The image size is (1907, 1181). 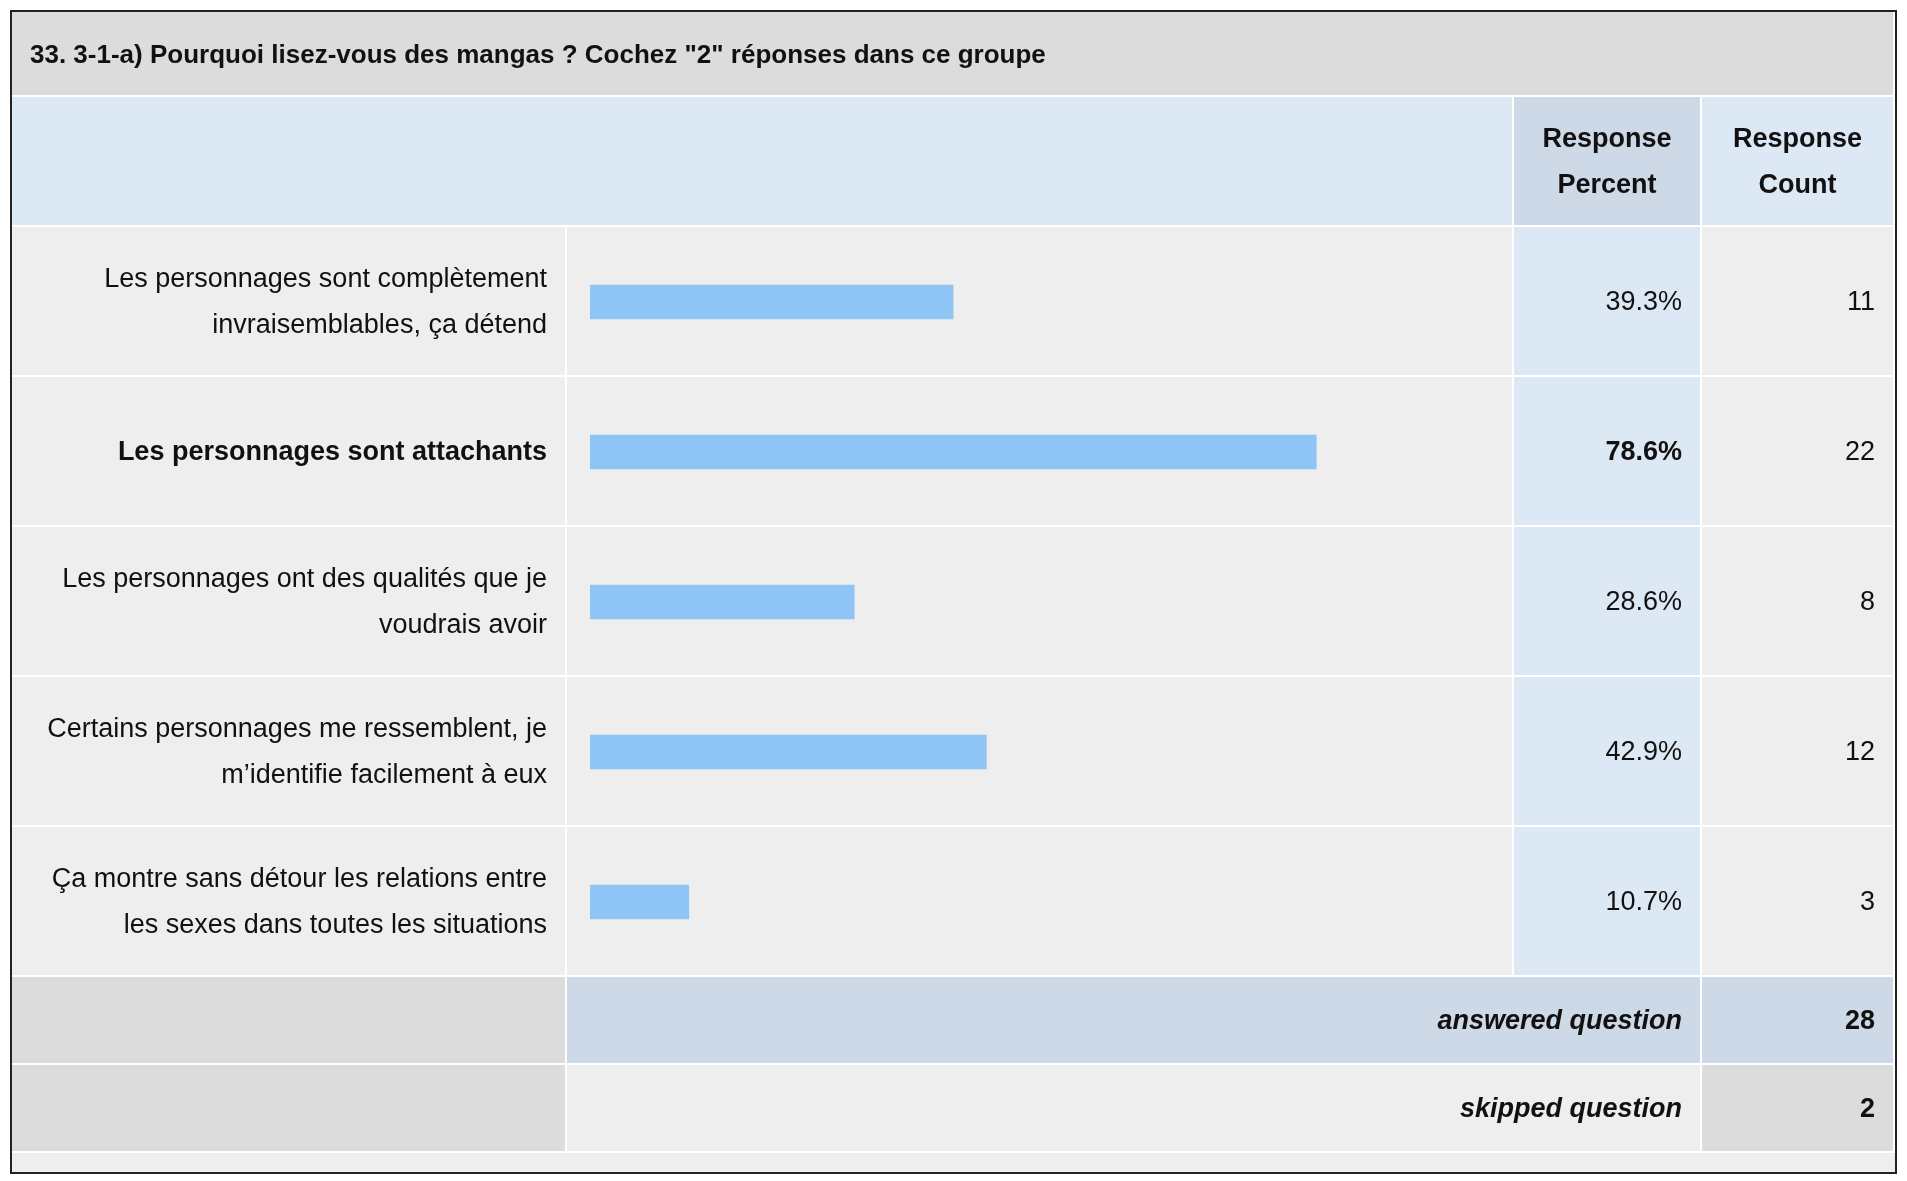 I want to click on text: 8, so click(x=1867, y=601).